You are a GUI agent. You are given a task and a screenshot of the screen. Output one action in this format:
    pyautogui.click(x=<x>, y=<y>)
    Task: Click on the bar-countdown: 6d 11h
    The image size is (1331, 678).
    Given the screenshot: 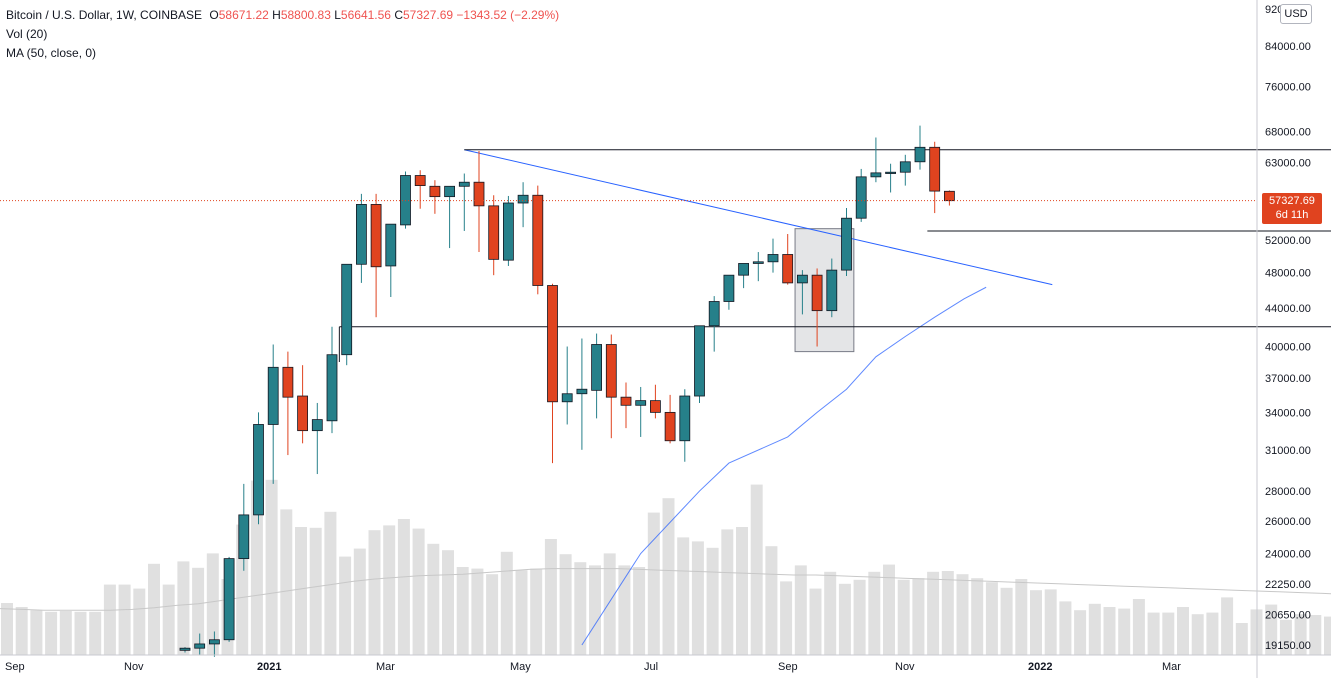 What is the action you would take?
    pyautogui.click(x=1292, y=215)
    